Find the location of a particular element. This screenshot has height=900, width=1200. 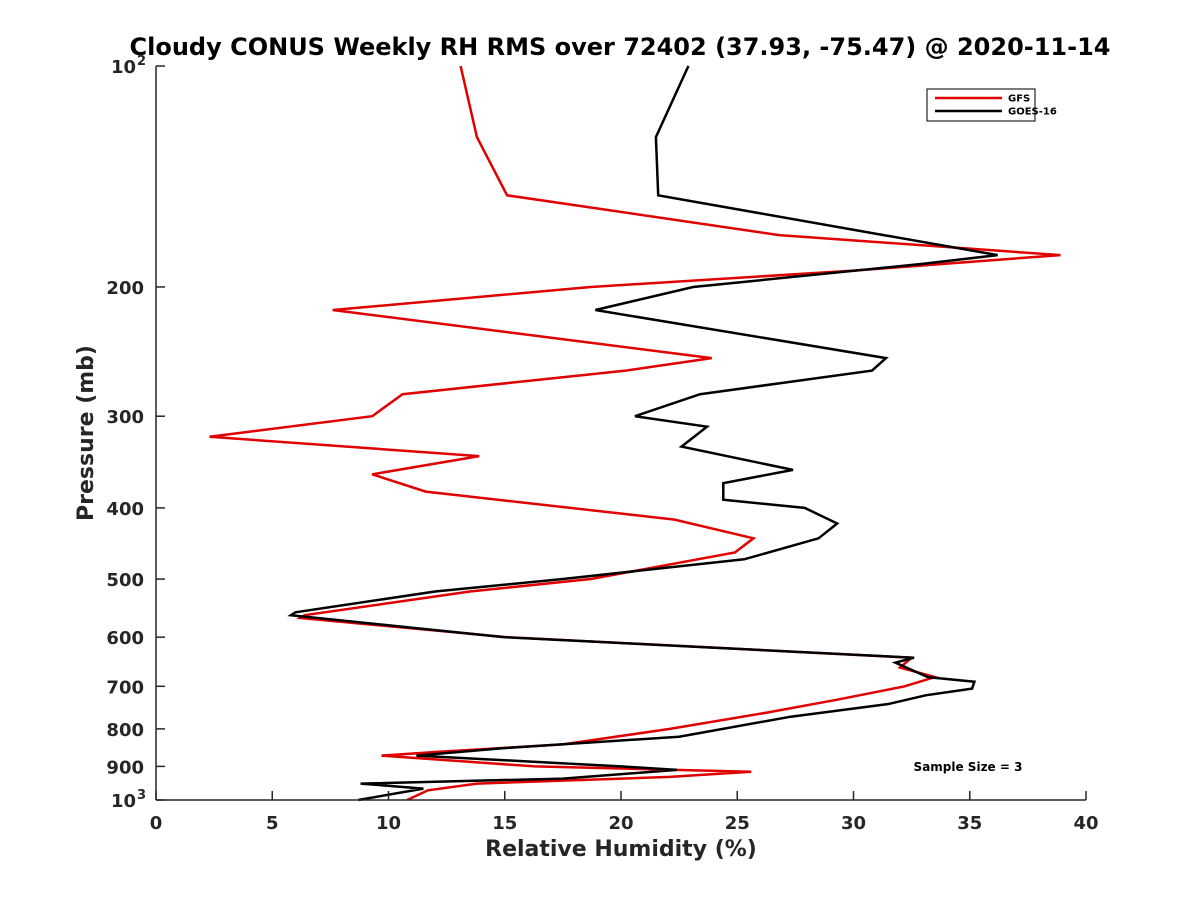

y-tick-label: 900 is located at coordinates (125, 767).